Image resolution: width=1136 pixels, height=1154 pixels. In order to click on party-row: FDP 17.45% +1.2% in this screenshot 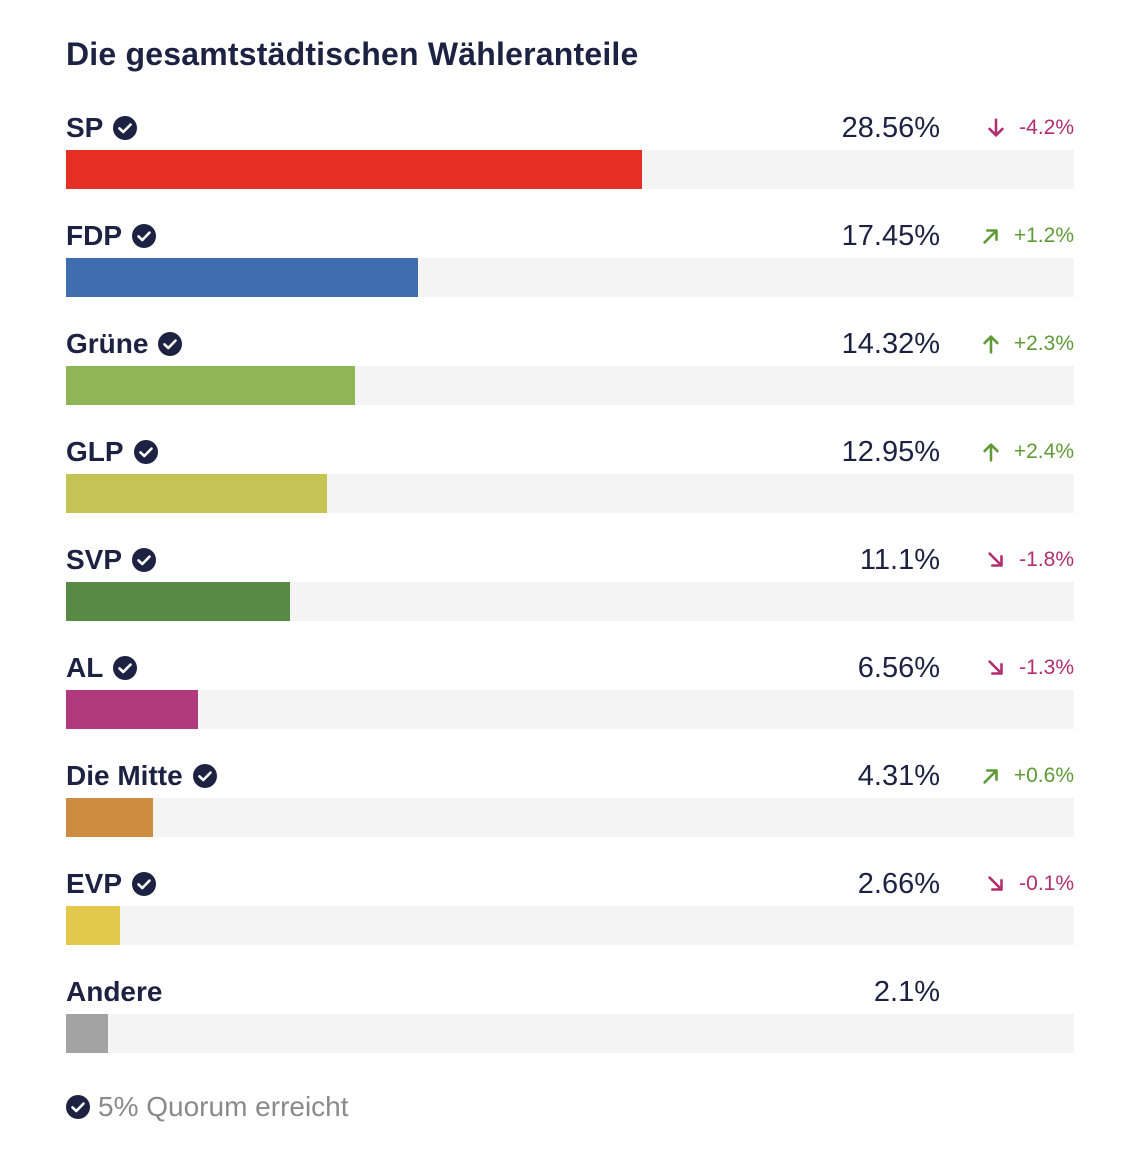, I will do `click(570, 270)`.